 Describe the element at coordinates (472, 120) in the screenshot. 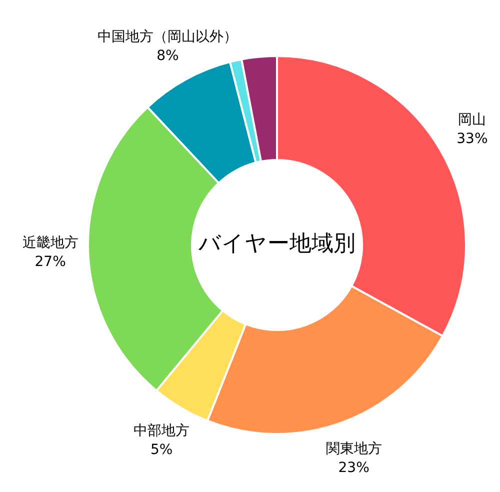

I see `slice-label: 岡山` at that location.